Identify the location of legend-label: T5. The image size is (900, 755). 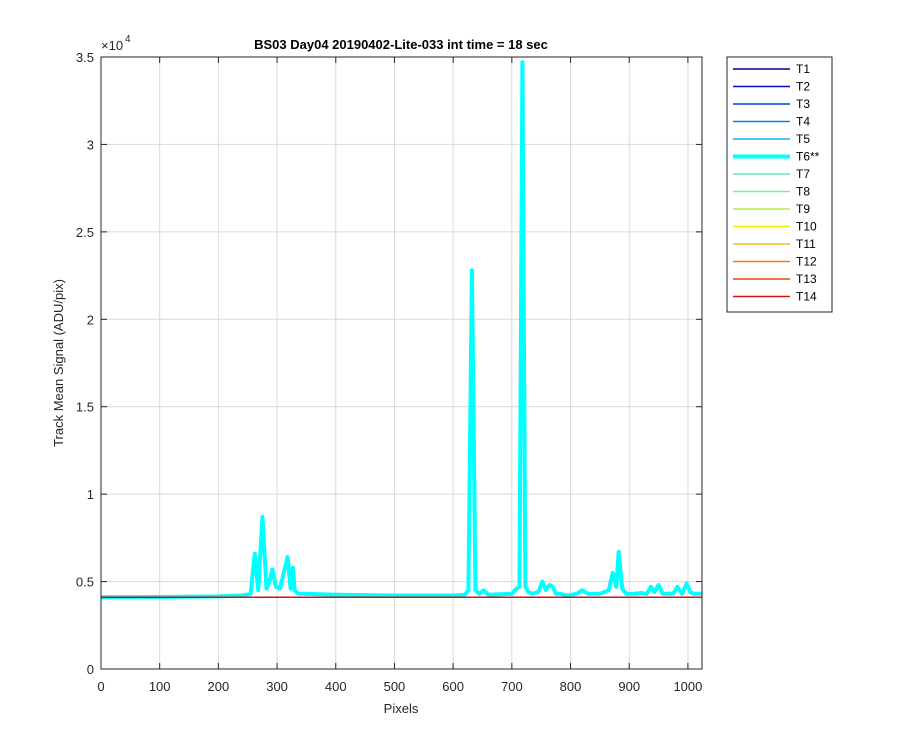
(803, 139).